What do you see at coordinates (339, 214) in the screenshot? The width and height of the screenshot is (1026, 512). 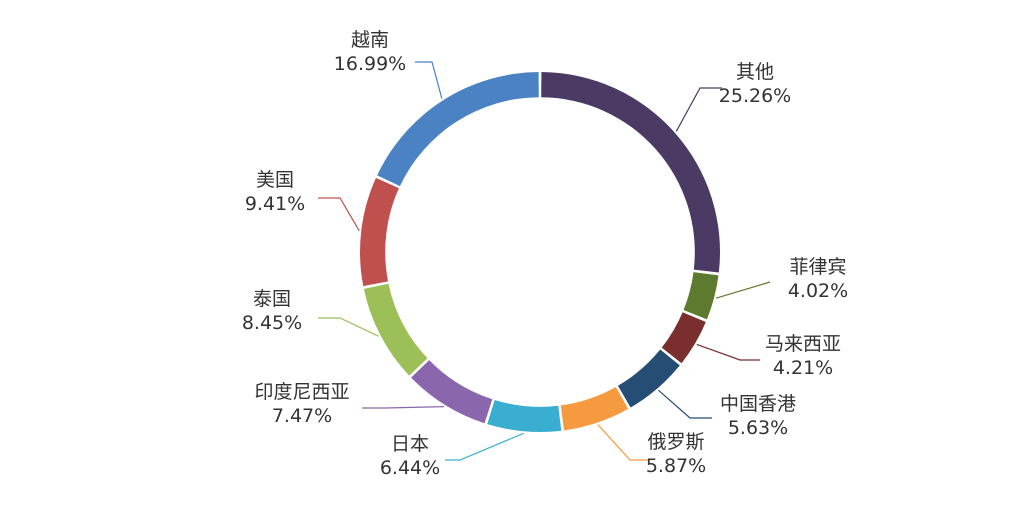 I see `leader-line-美国` at bounding box center [339, 214].